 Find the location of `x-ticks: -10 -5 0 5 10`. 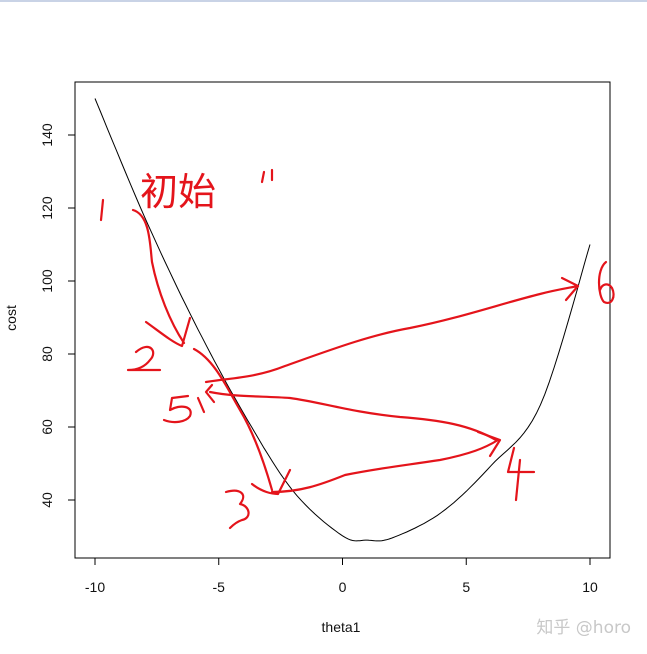

x-ticks: -10 -5 0 5 10 is located at coordinates (341, 576).